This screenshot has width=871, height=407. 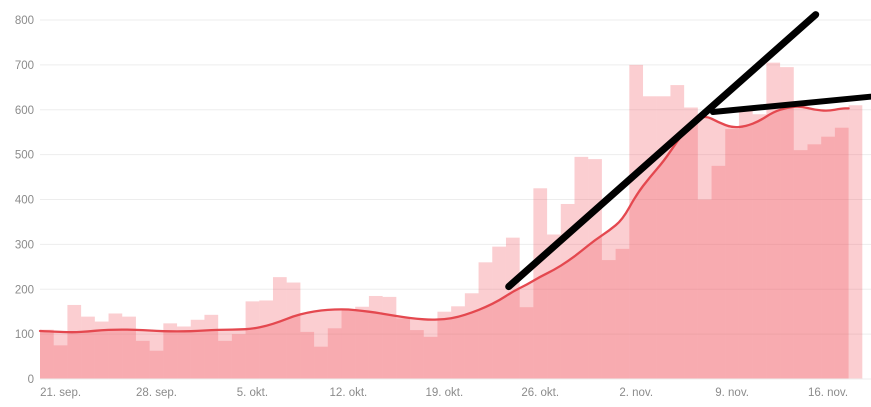 I want to click on x-tick-label: 21. sep., so click(x=60, y=393).